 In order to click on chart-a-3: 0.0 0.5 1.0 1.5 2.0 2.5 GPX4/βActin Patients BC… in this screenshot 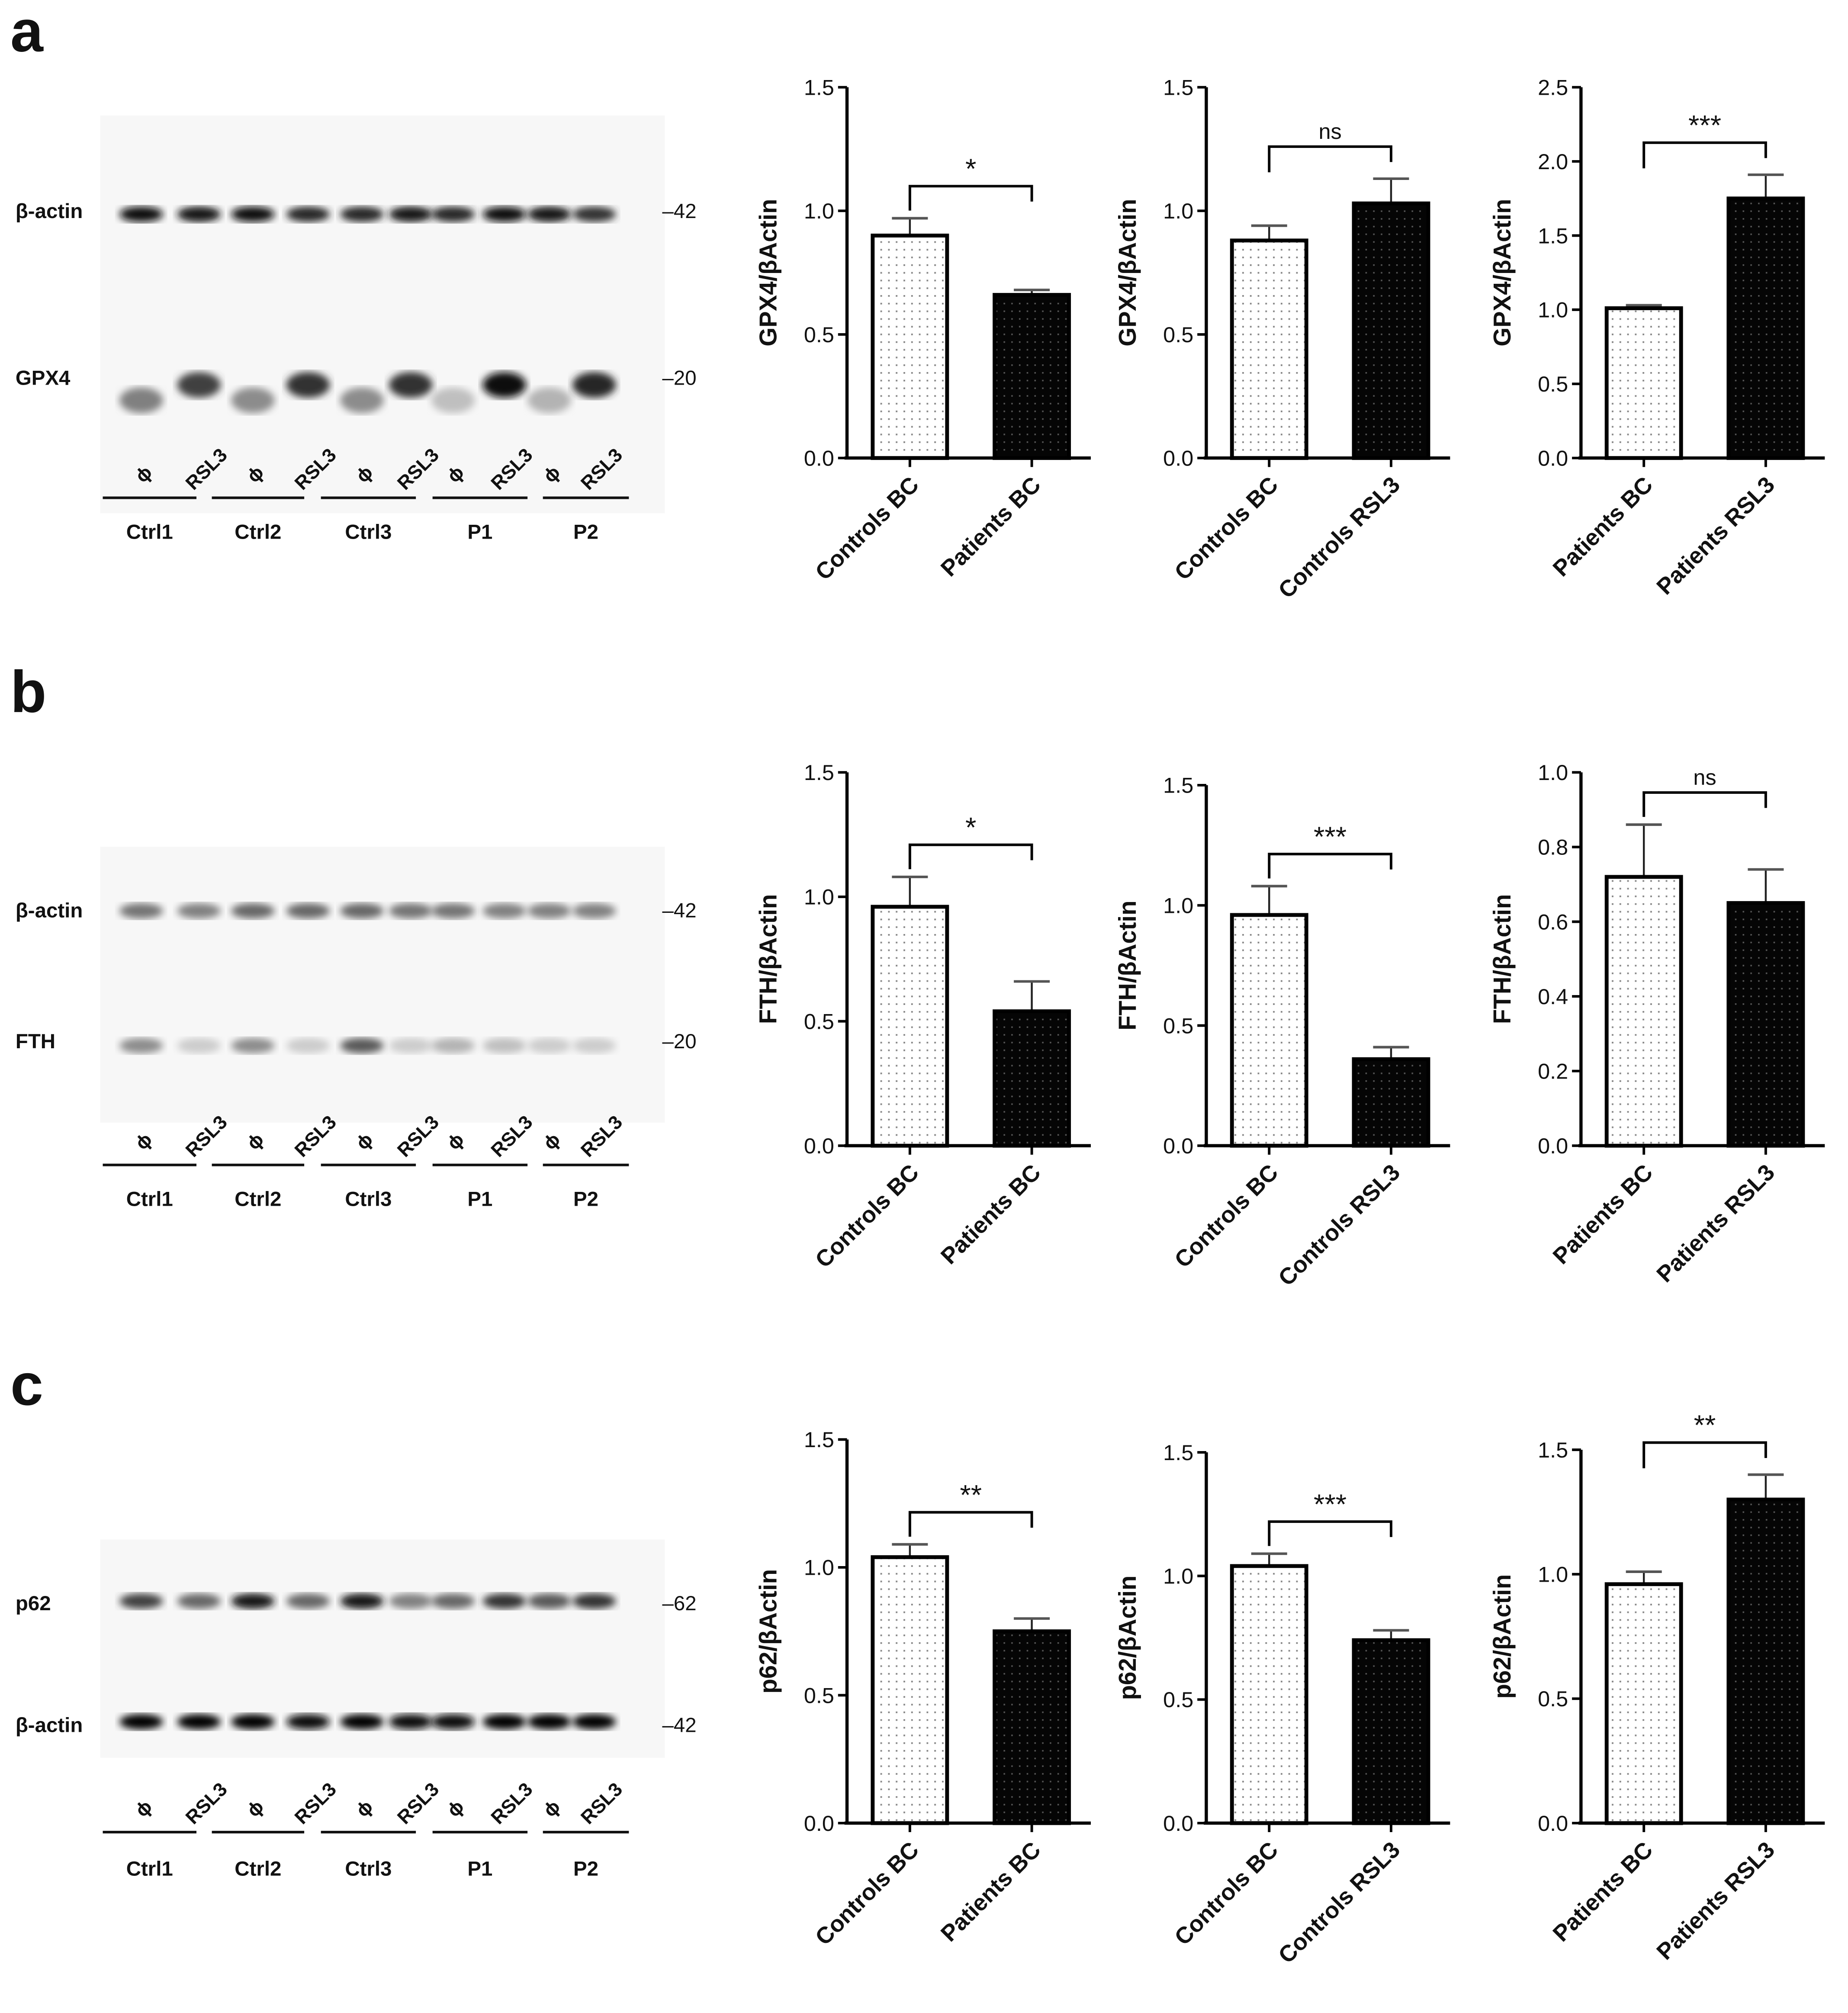, I will do `click(1656, 337)`.